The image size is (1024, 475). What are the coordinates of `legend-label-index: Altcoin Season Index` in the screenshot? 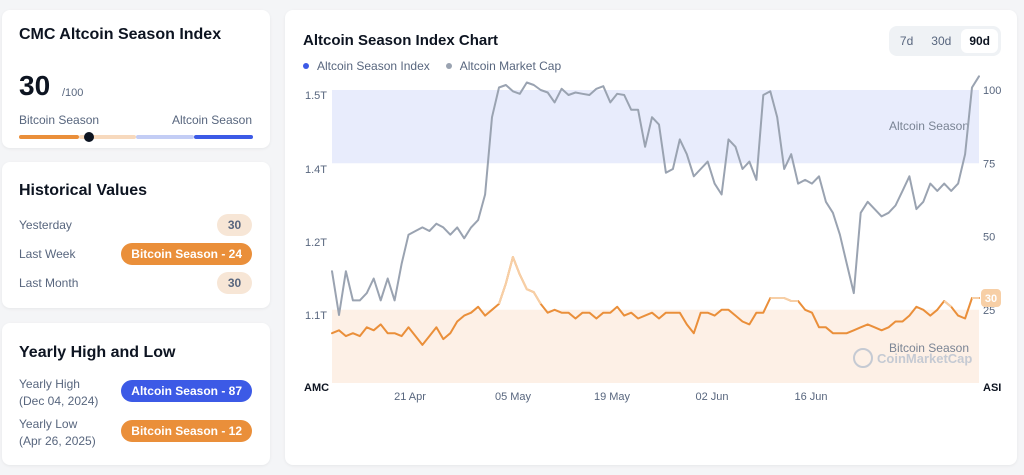 It's located at (373, 66).